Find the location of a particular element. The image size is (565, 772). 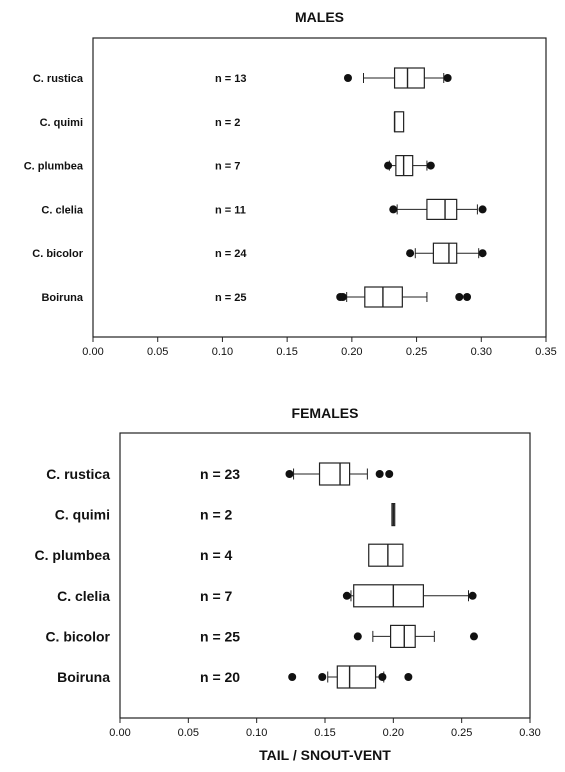

sample-size-label: n = 11 is located at coordinates (230, 210).